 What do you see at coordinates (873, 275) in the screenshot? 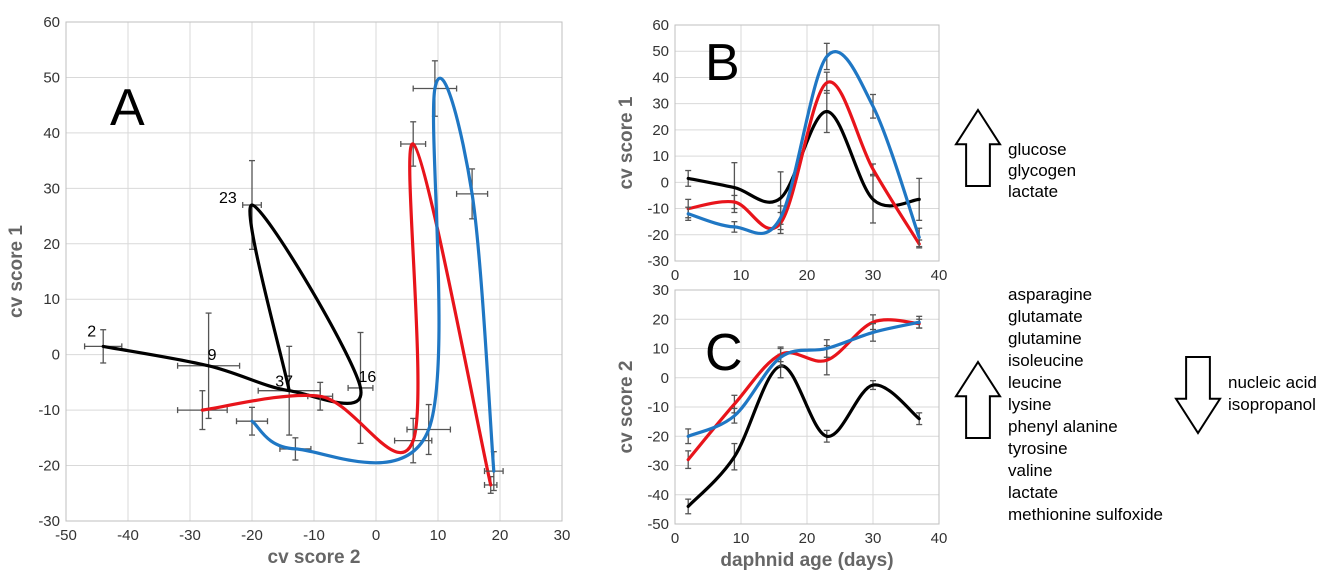
I see `panel-b-x-tick-label: 30` at bounding box center [873, 275].